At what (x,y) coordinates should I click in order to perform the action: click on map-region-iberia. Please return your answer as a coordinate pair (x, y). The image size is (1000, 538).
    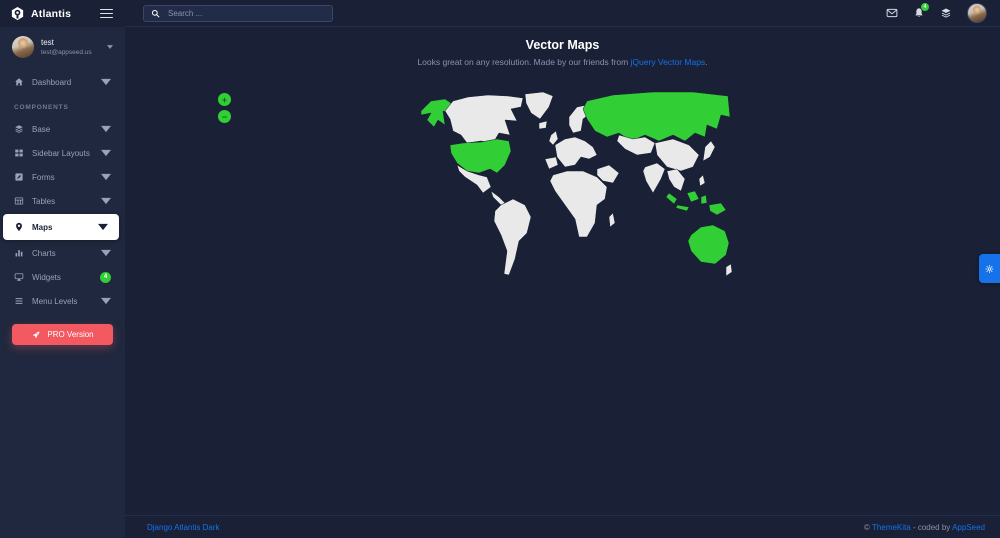
    Looking at the image, I should click on (551, 163).